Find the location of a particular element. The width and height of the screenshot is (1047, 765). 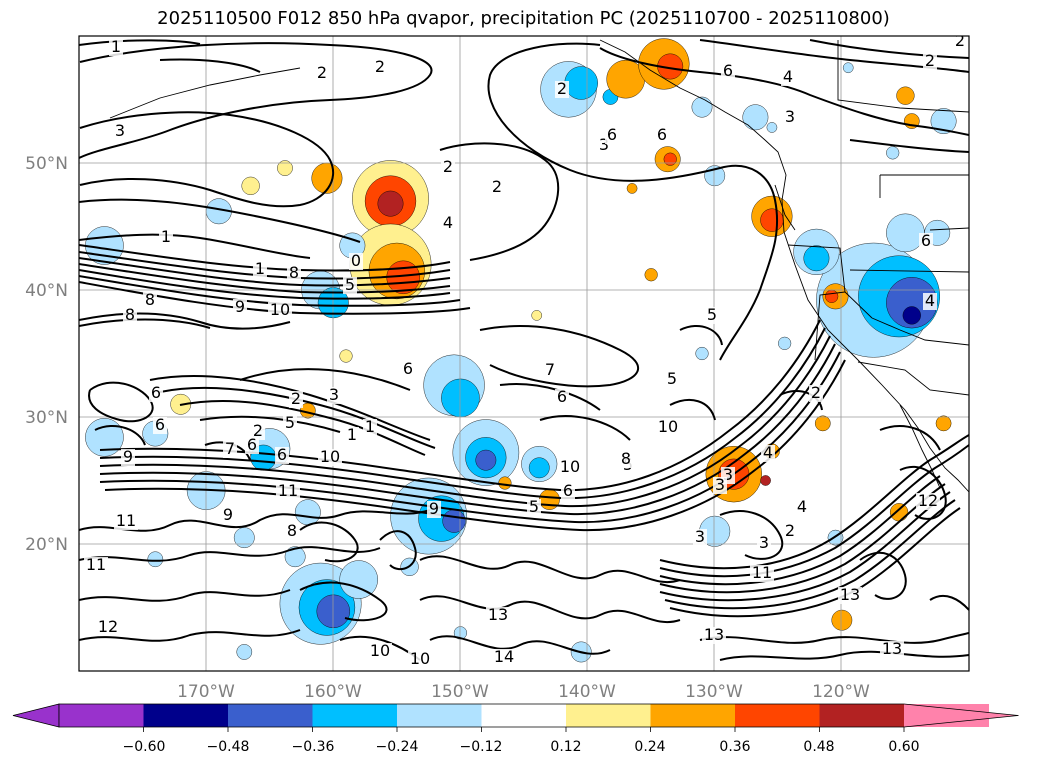

contour-label: 11 is located at coordinates (762, 572).